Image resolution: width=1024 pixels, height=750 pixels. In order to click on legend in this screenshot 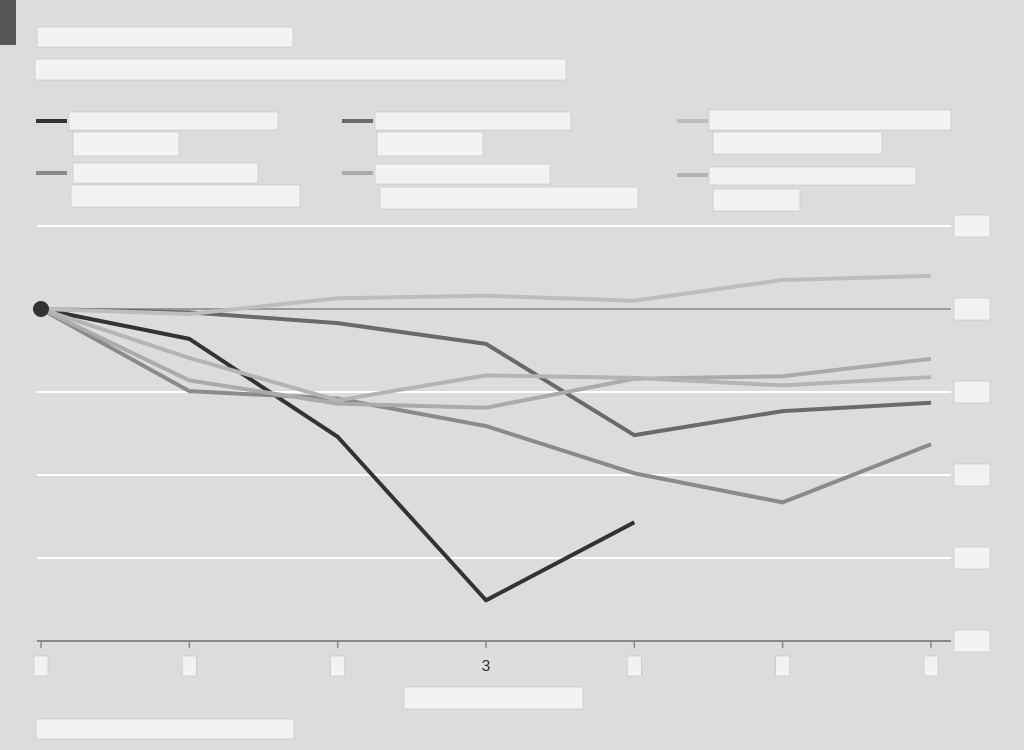, I will do `click(510, 160)`.